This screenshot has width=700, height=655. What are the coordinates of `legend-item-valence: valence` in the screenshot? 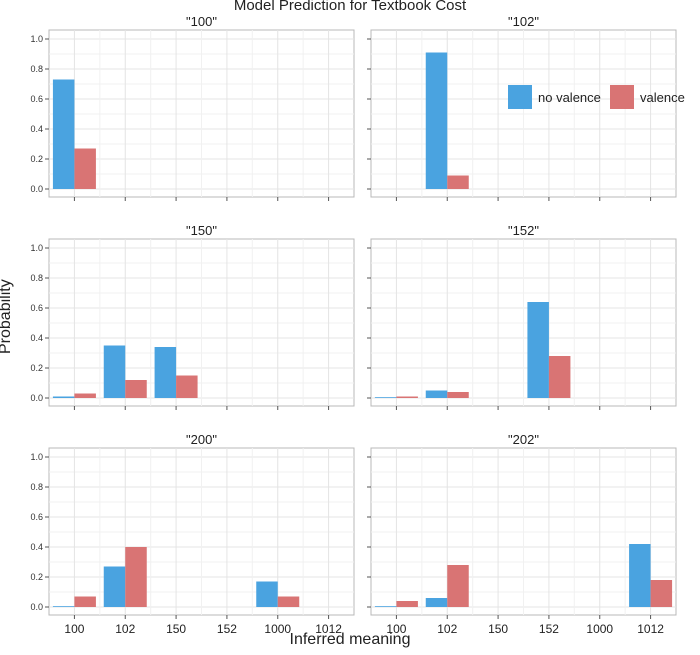 It's located at (647, 97).